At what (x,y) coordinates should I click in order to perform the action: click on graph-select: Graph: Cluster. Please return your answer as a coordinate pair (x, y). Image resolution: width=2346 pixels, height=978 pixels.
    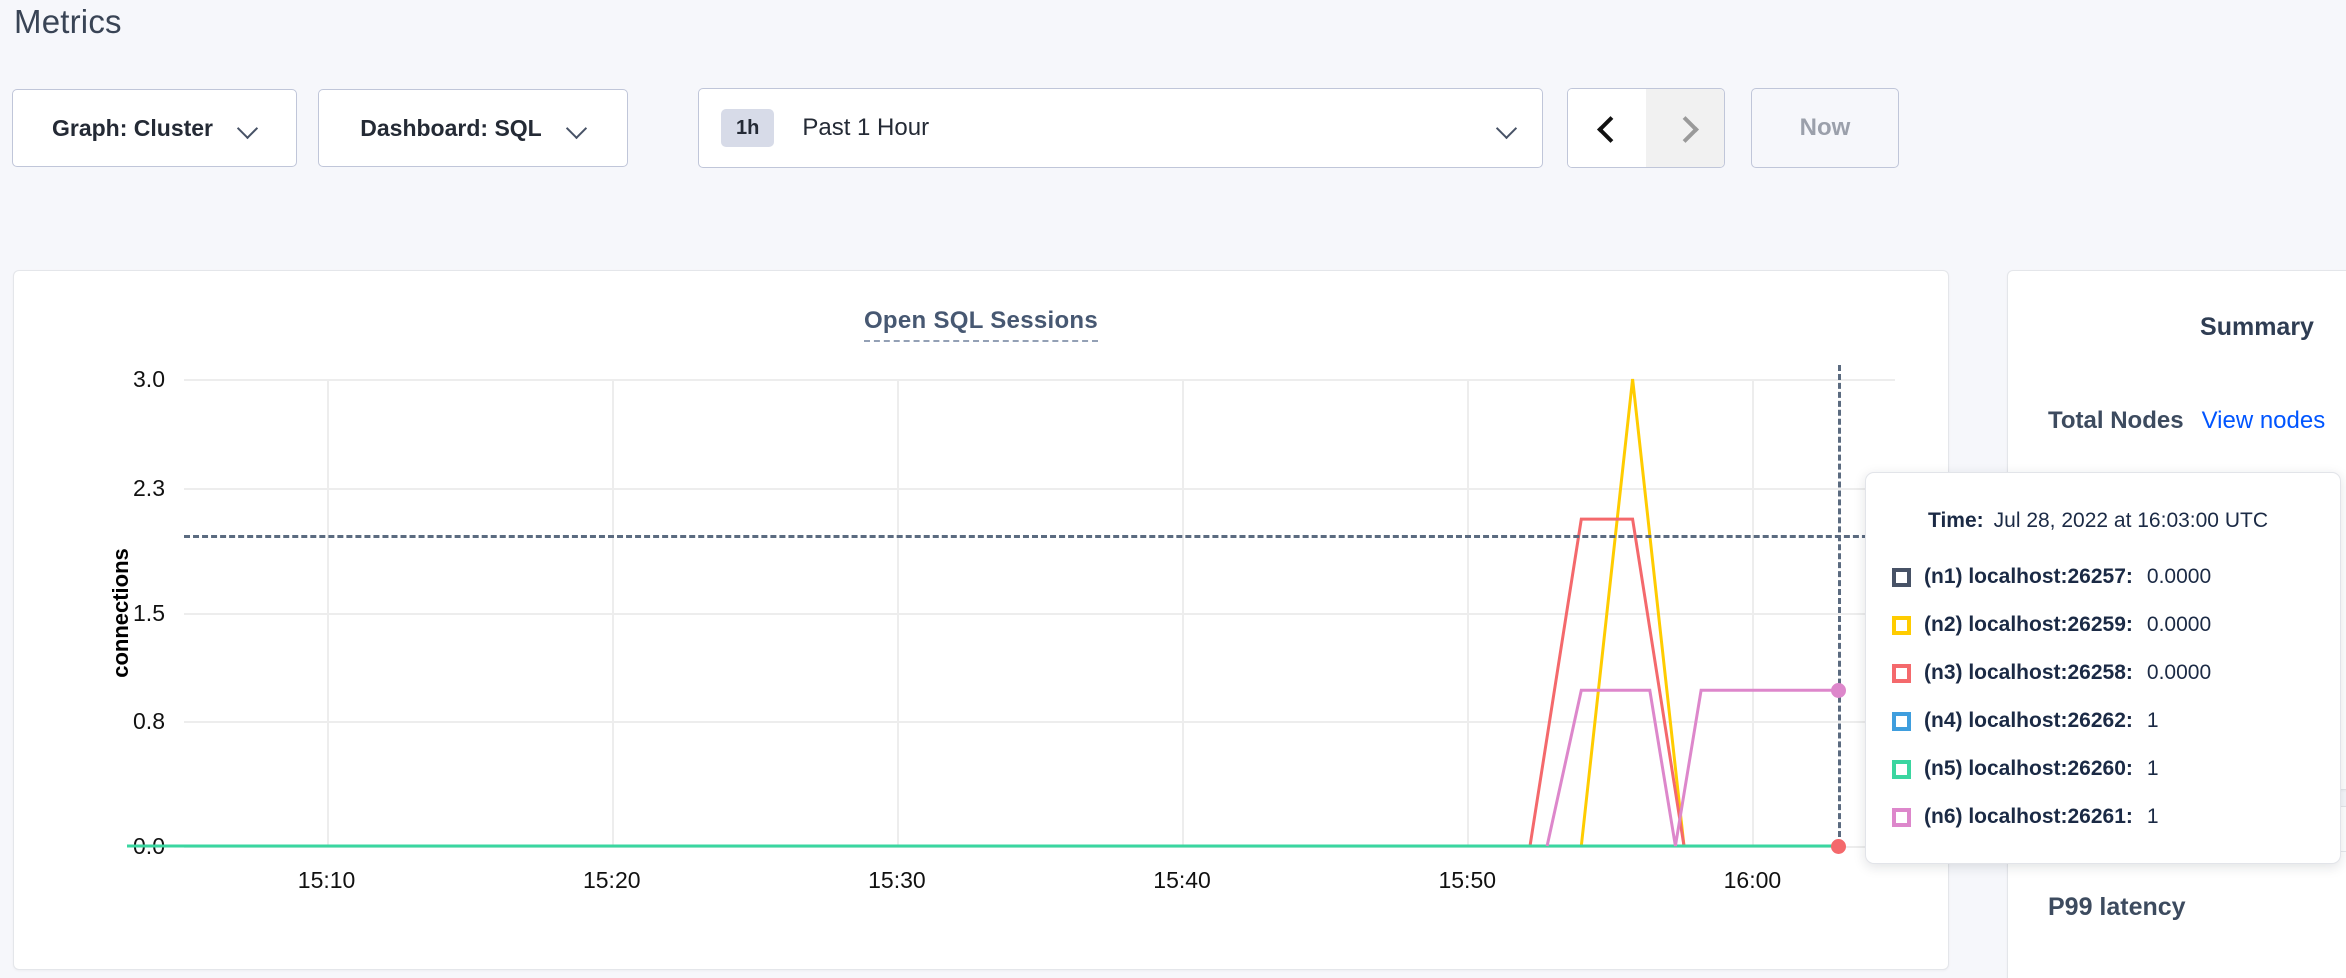
    Looking at the image, I should click on (154, 128).